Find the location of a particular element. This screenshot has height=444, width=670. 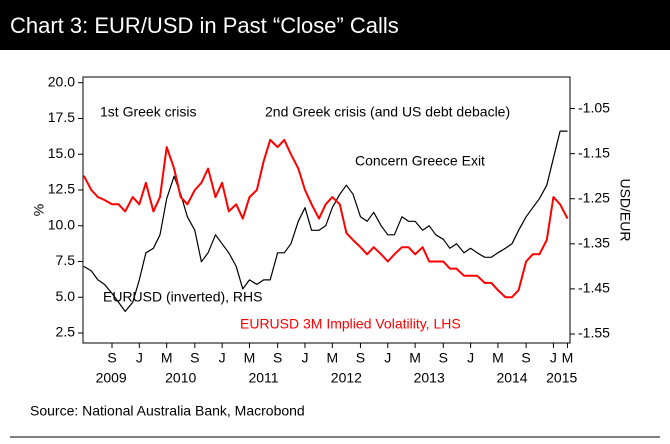

y-tick-label: 20.0 is located at coordinates (61, 81).